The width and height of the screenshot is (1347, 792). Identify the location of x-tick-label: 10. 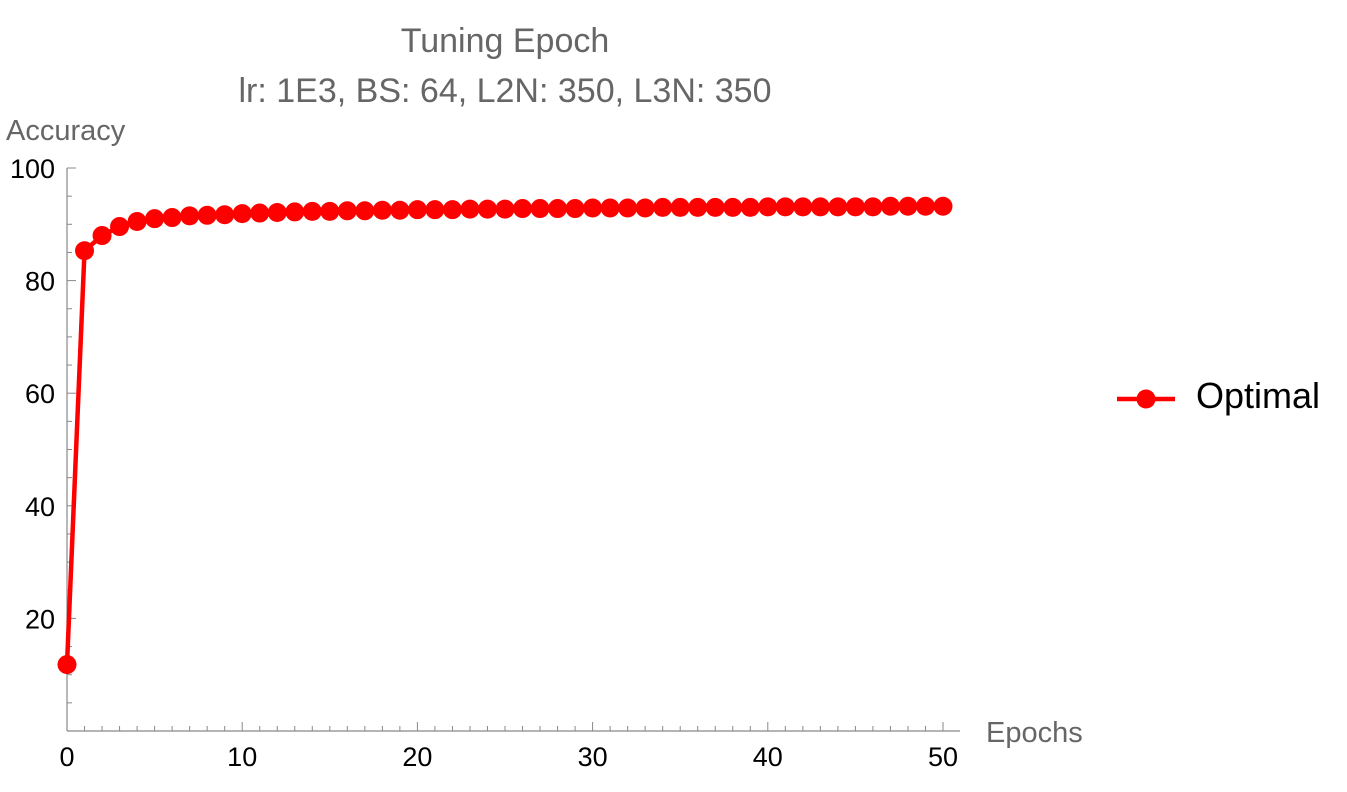
(242, 757).